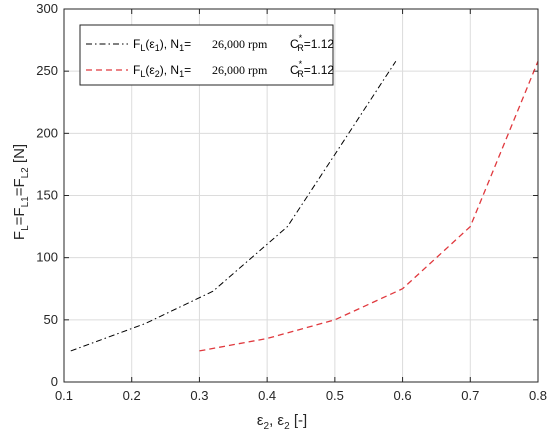  I want to click on y-tick-label: 250, so click(47, 70).